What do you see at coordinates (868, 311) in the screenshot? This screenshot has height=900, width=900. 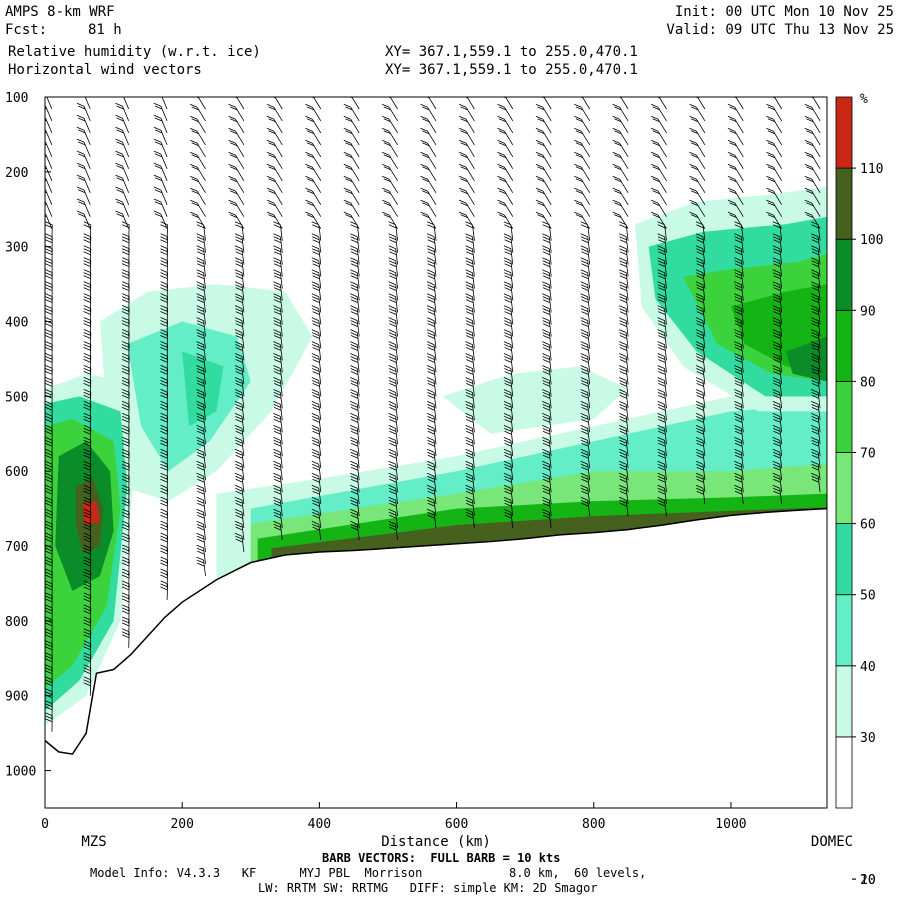 I see `colorbar-tick-label-90: 90` at bounding box center [868, 311].